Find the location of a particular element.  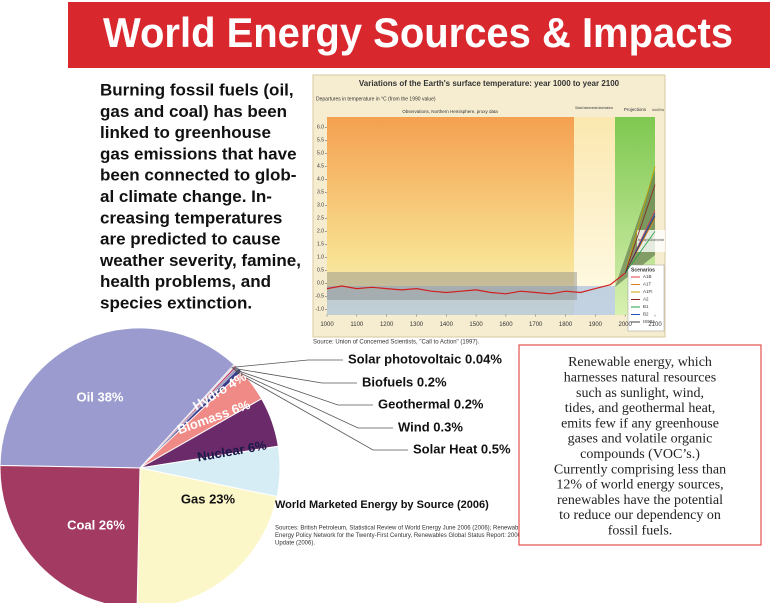

intro-line: are predicted to cause is located at coordinates (190, 239).